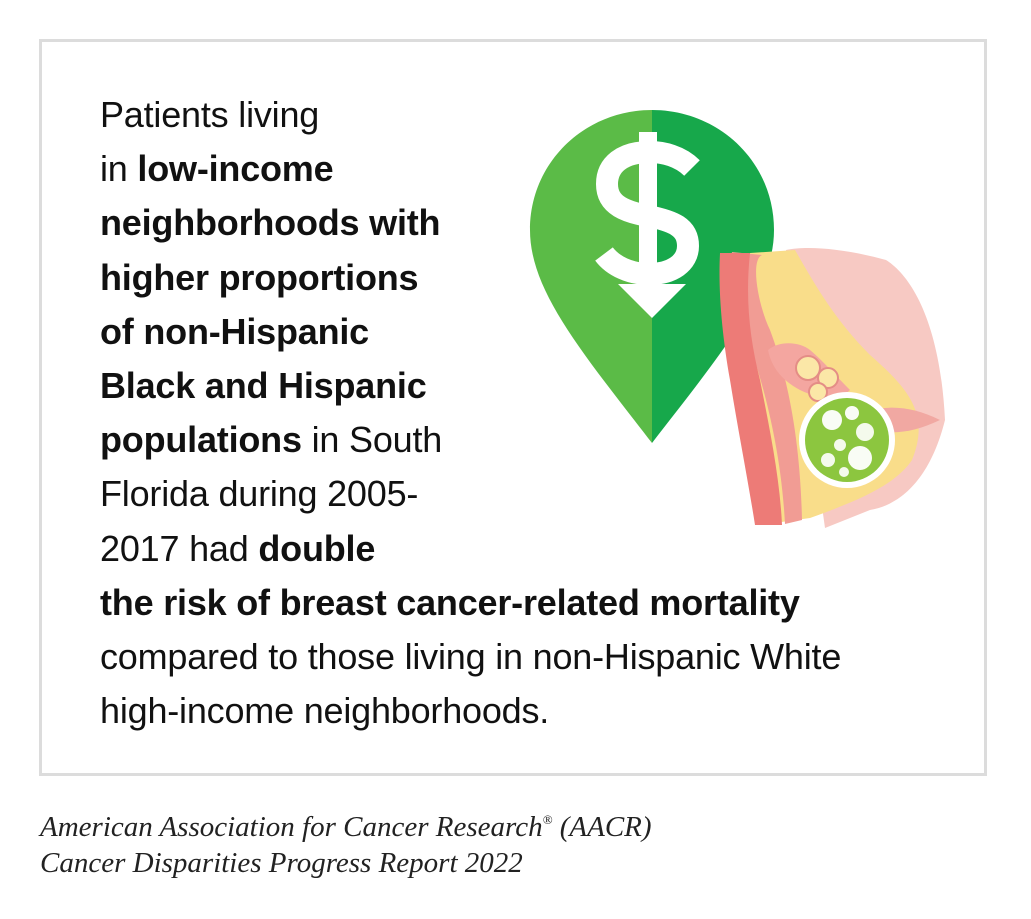 Image resolution: width=1031 pixels, height=919 pixels. Describe the element at coordinates (259, 277) in the screenshot. I see `emphasis-text: higher proportions` at that location.